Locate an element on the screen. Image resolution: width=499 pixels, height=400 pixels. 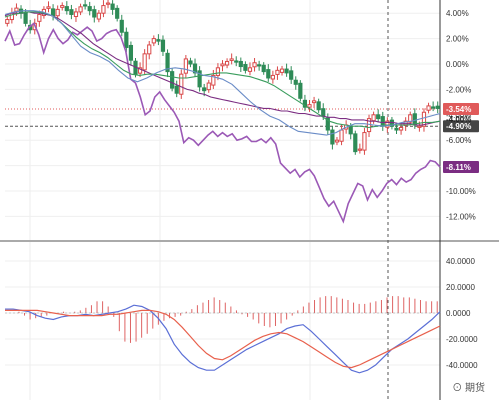
value-badge-label: -8.11% is located at coordinates (458, 167).